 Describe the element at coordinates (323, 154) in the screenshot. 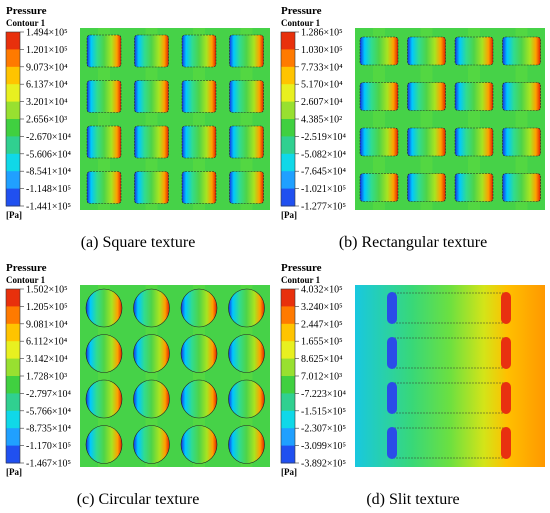

I see `level-label: -5.082×10⁴` at that location.